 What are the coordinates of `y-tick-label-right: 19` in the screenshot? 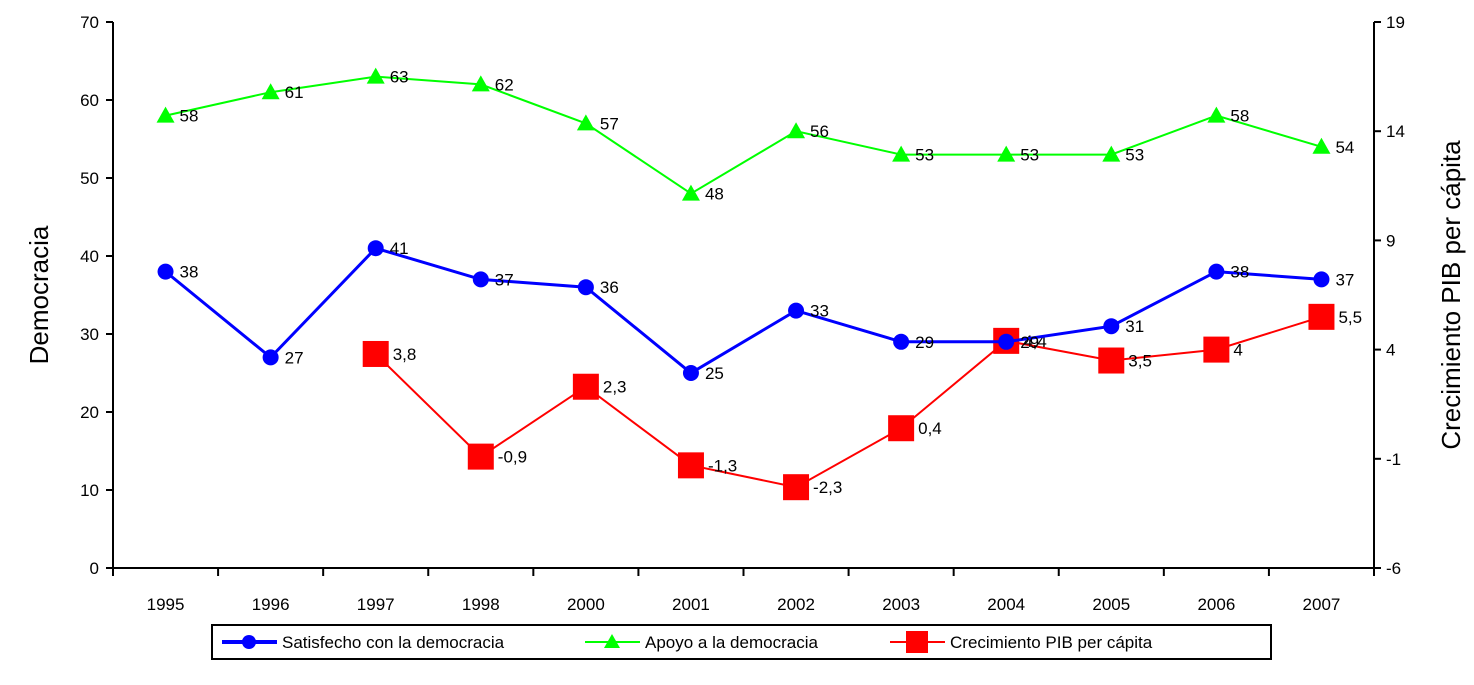 It's located at (1395, 22).